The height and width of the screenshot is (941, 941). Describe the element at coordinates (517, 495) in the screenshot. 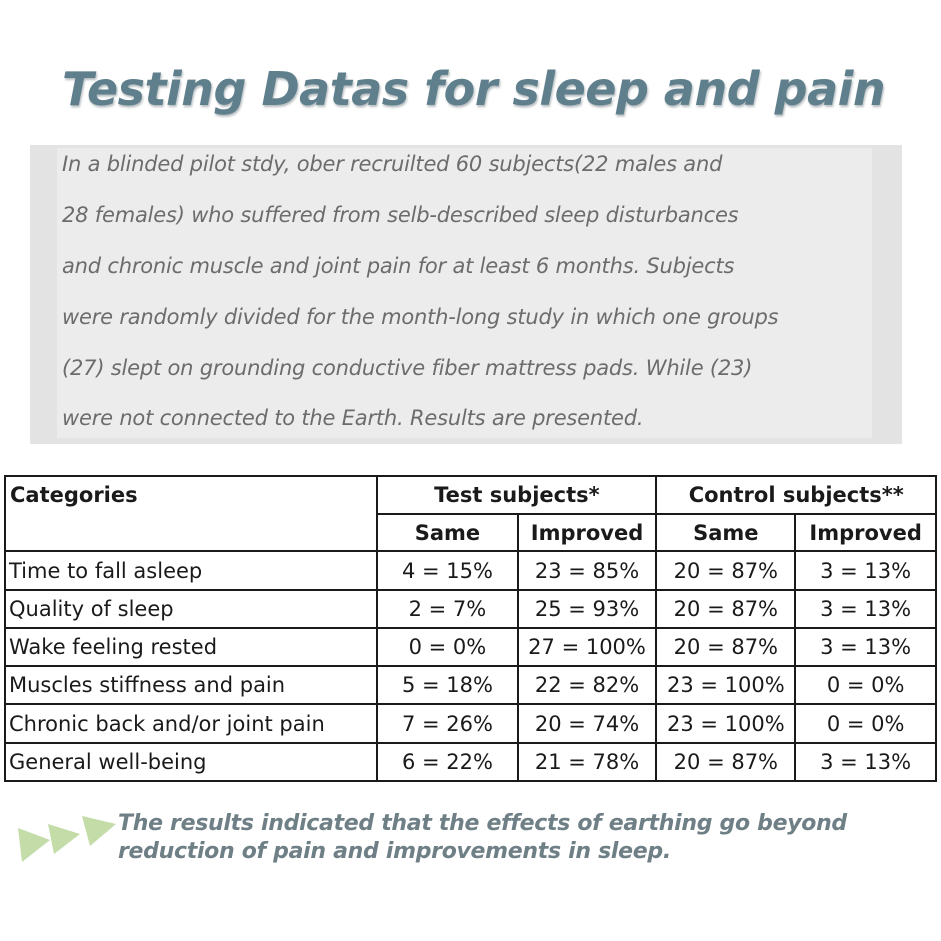

I see `test-subjects-header: Test subjects*` at that location.